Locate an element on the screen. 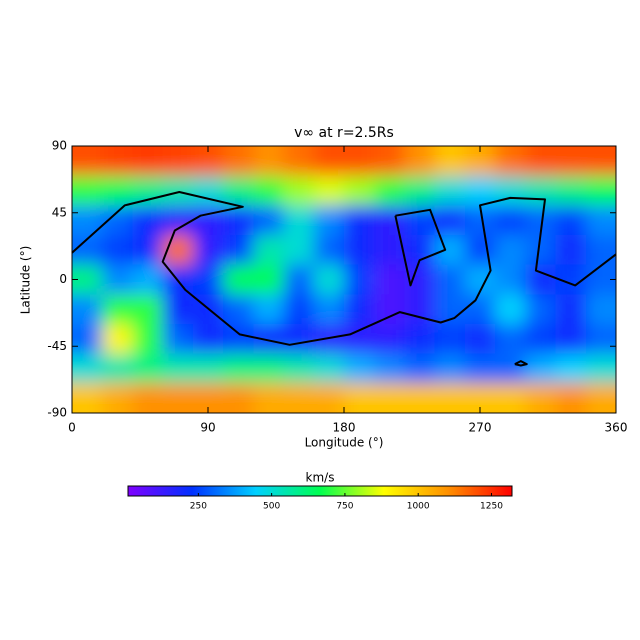 The image size is (640, 640). y-tick-label: 90 is located at coordinates (59, 146).